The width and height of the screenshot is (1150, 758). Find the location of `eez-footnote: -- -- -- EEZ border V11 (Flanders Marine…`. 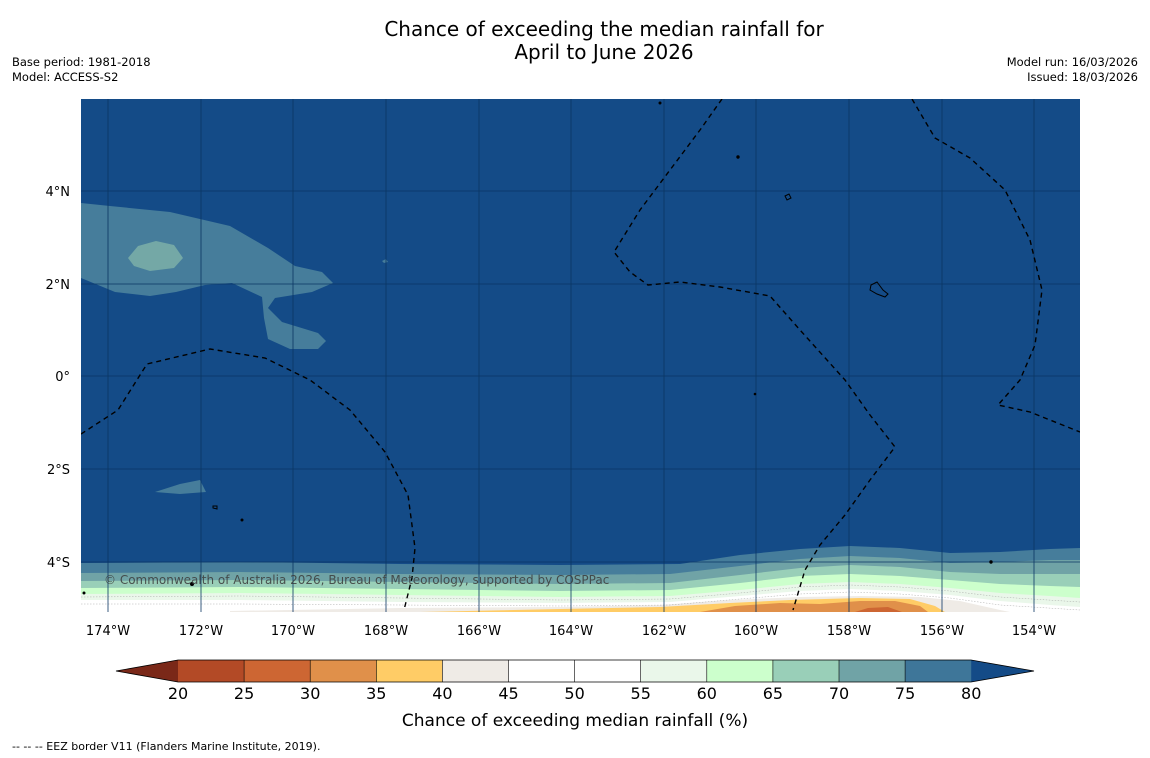

eez-footnote: -- -- -- EEZ border V11 (Flanders Marine… is located at coordinates (166, 746).